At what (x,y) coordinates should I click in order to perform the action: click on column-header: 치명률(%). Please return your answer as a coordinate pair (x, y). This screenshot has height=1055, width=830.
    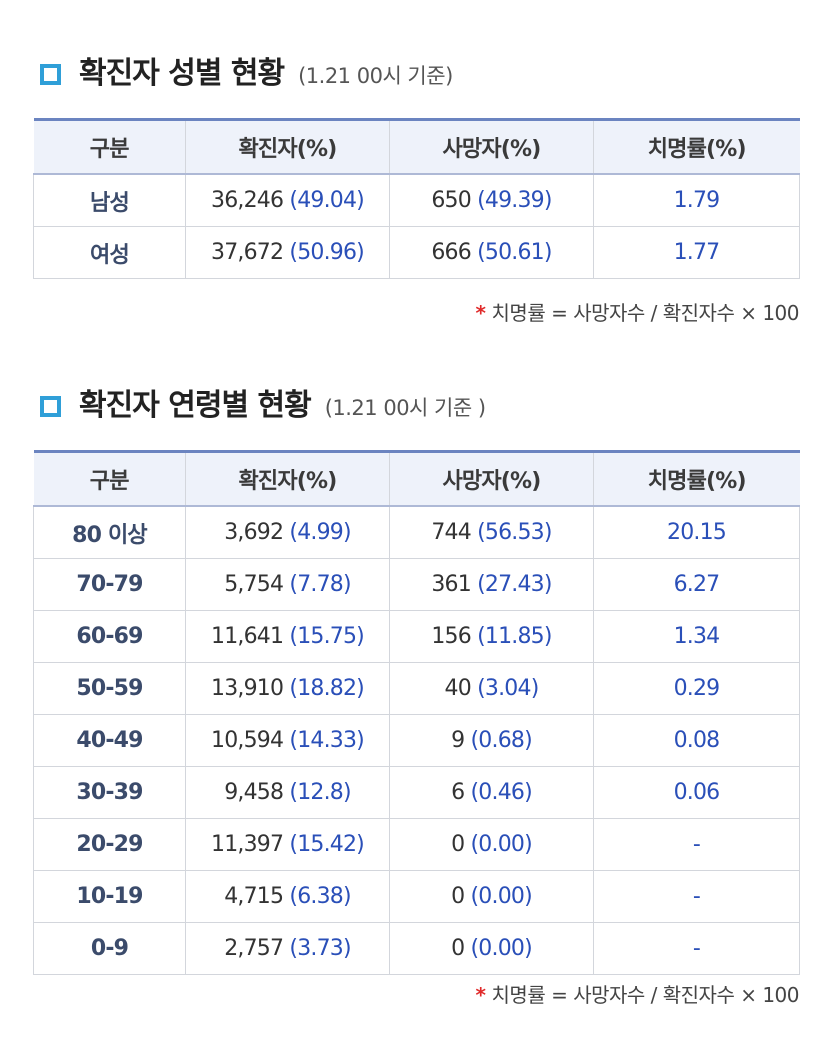
    Looking at the image, I should click on (696, 147).